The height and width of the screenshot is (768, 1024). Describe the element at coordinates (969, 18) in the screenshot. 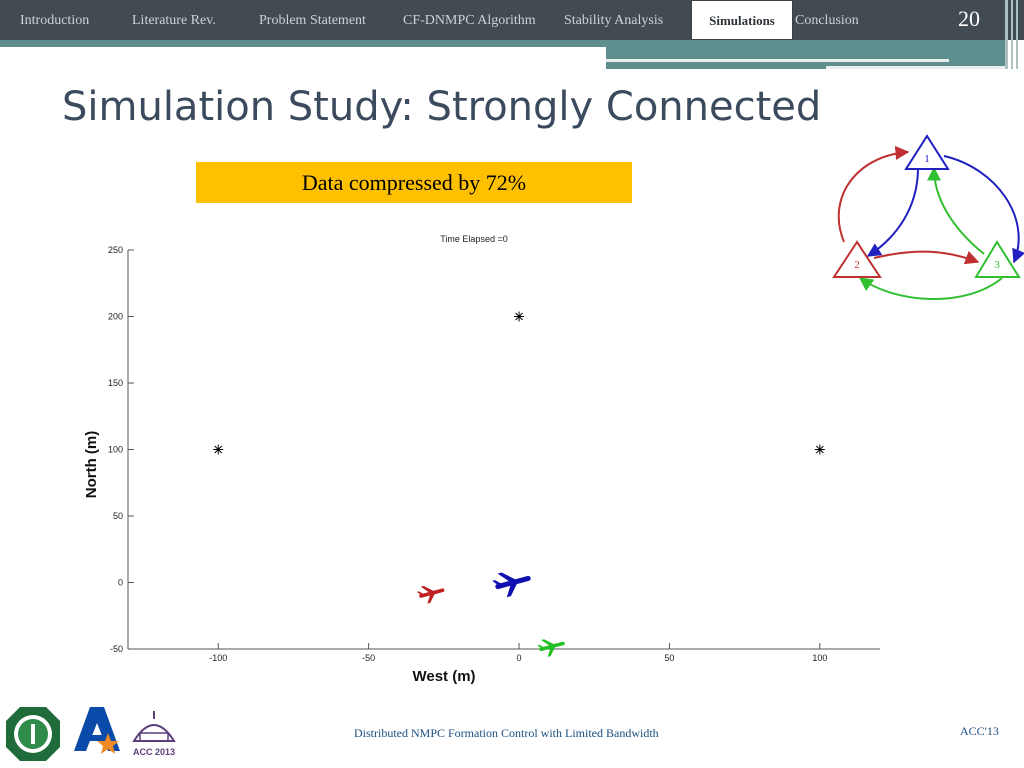

I see `page-number: 20` at that location.